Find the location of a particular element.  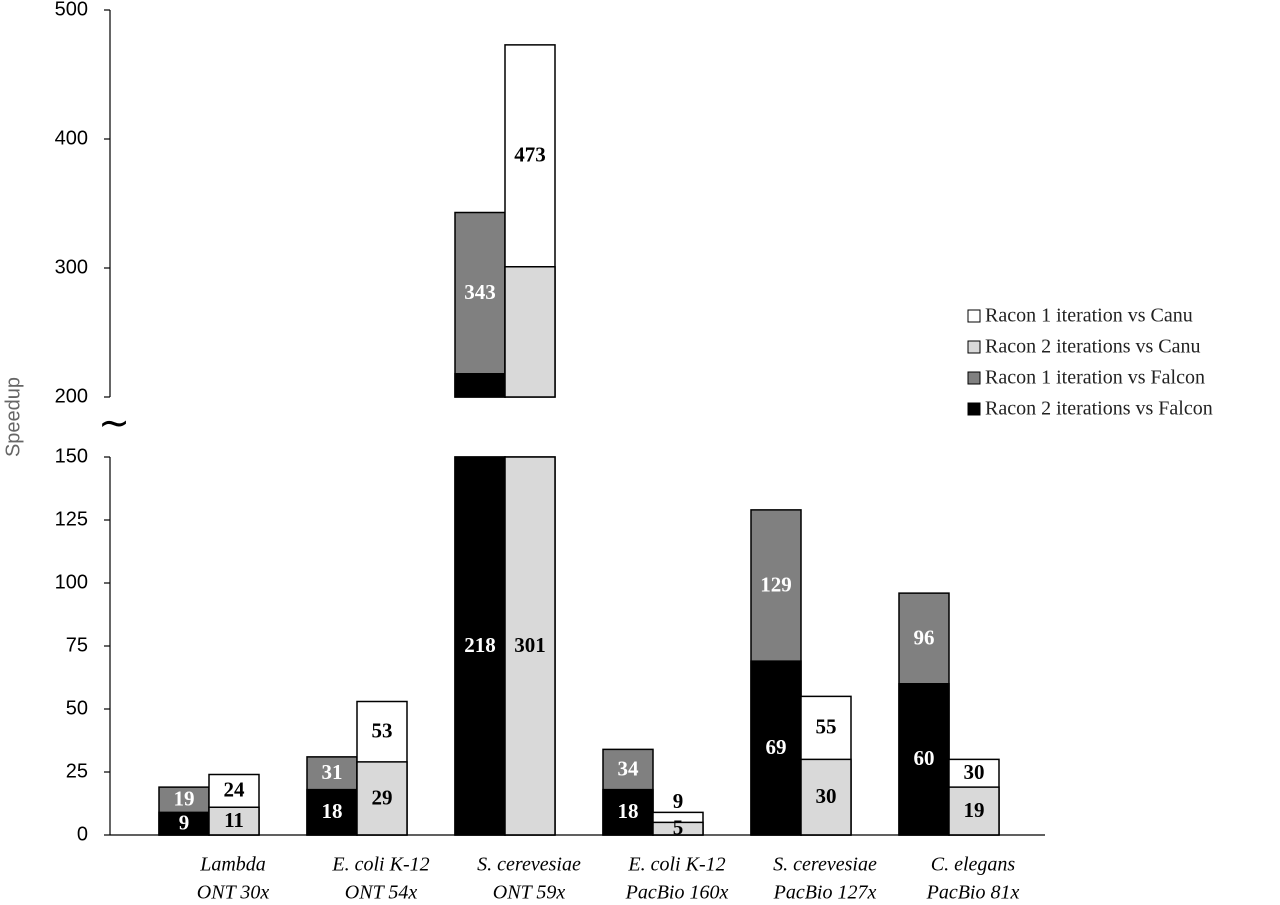

y-tick-label: 150 is located at coordinates (71, 456).